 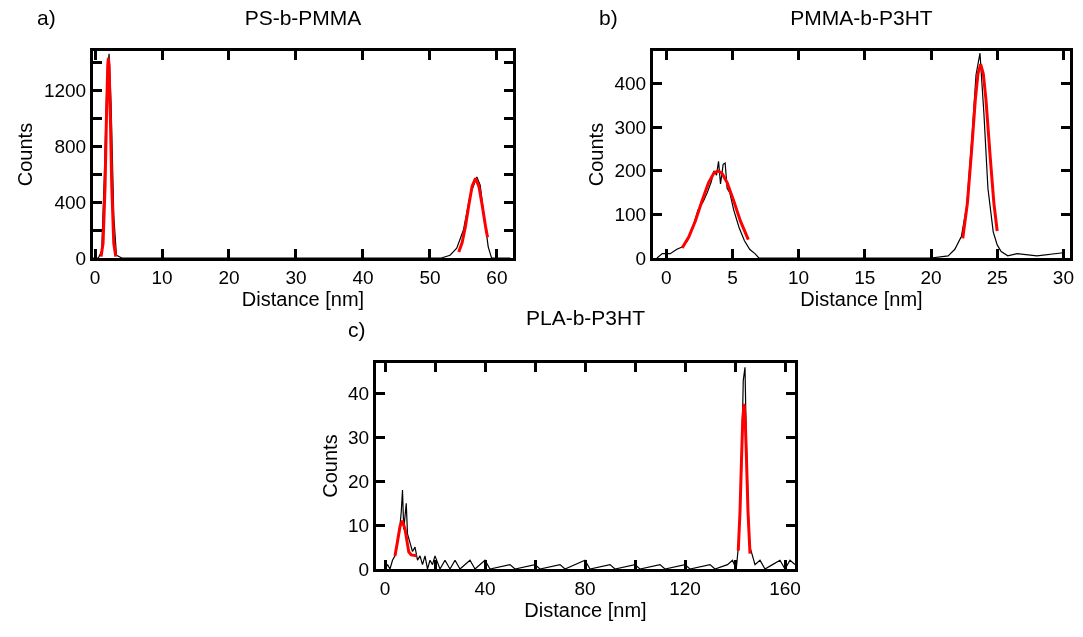 I want to click on x-tick-label: 80, so click(x=585, y=588).